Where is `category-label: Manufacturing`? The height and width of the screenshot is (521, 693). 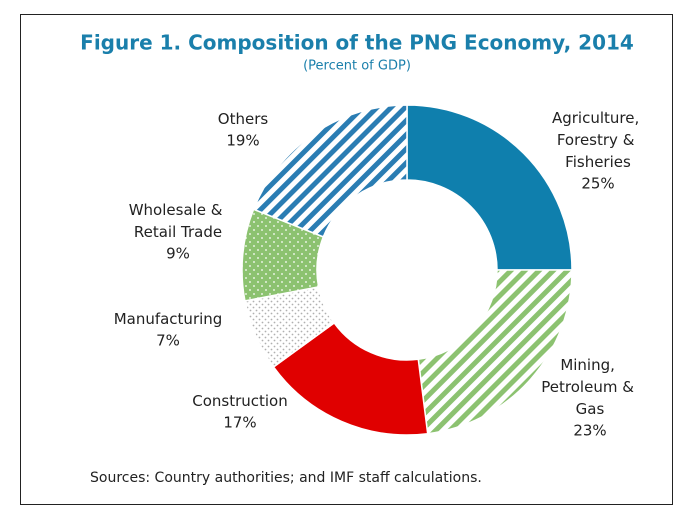 category-label: Manufacturing is located at coordinates (168, 319).